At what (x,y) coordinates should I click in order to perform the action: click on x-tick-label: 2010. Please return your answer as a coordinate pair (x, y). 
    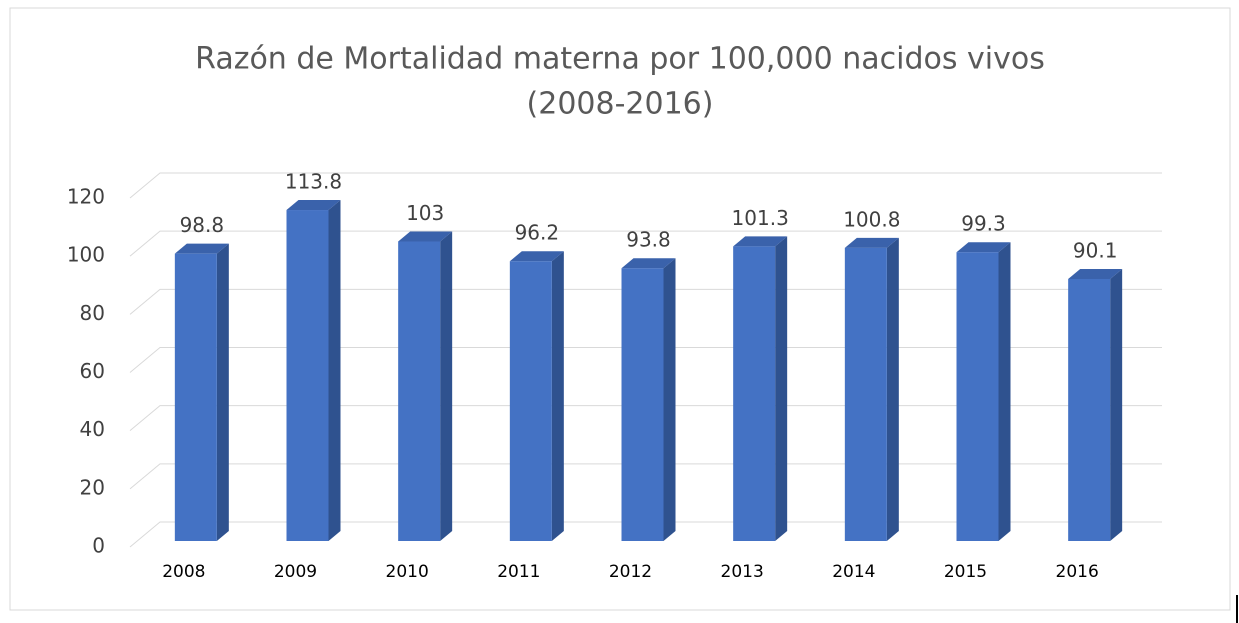
    Looking at the image, I should click on (407, 572).